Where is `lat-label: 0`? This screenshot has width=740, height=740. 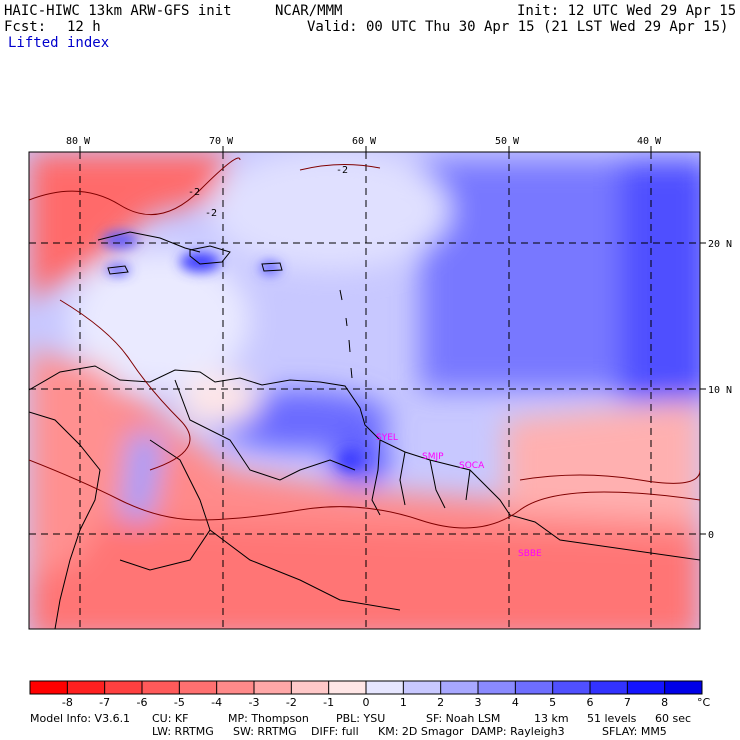 lat-label: 0 is located at coordinates (711, 535).